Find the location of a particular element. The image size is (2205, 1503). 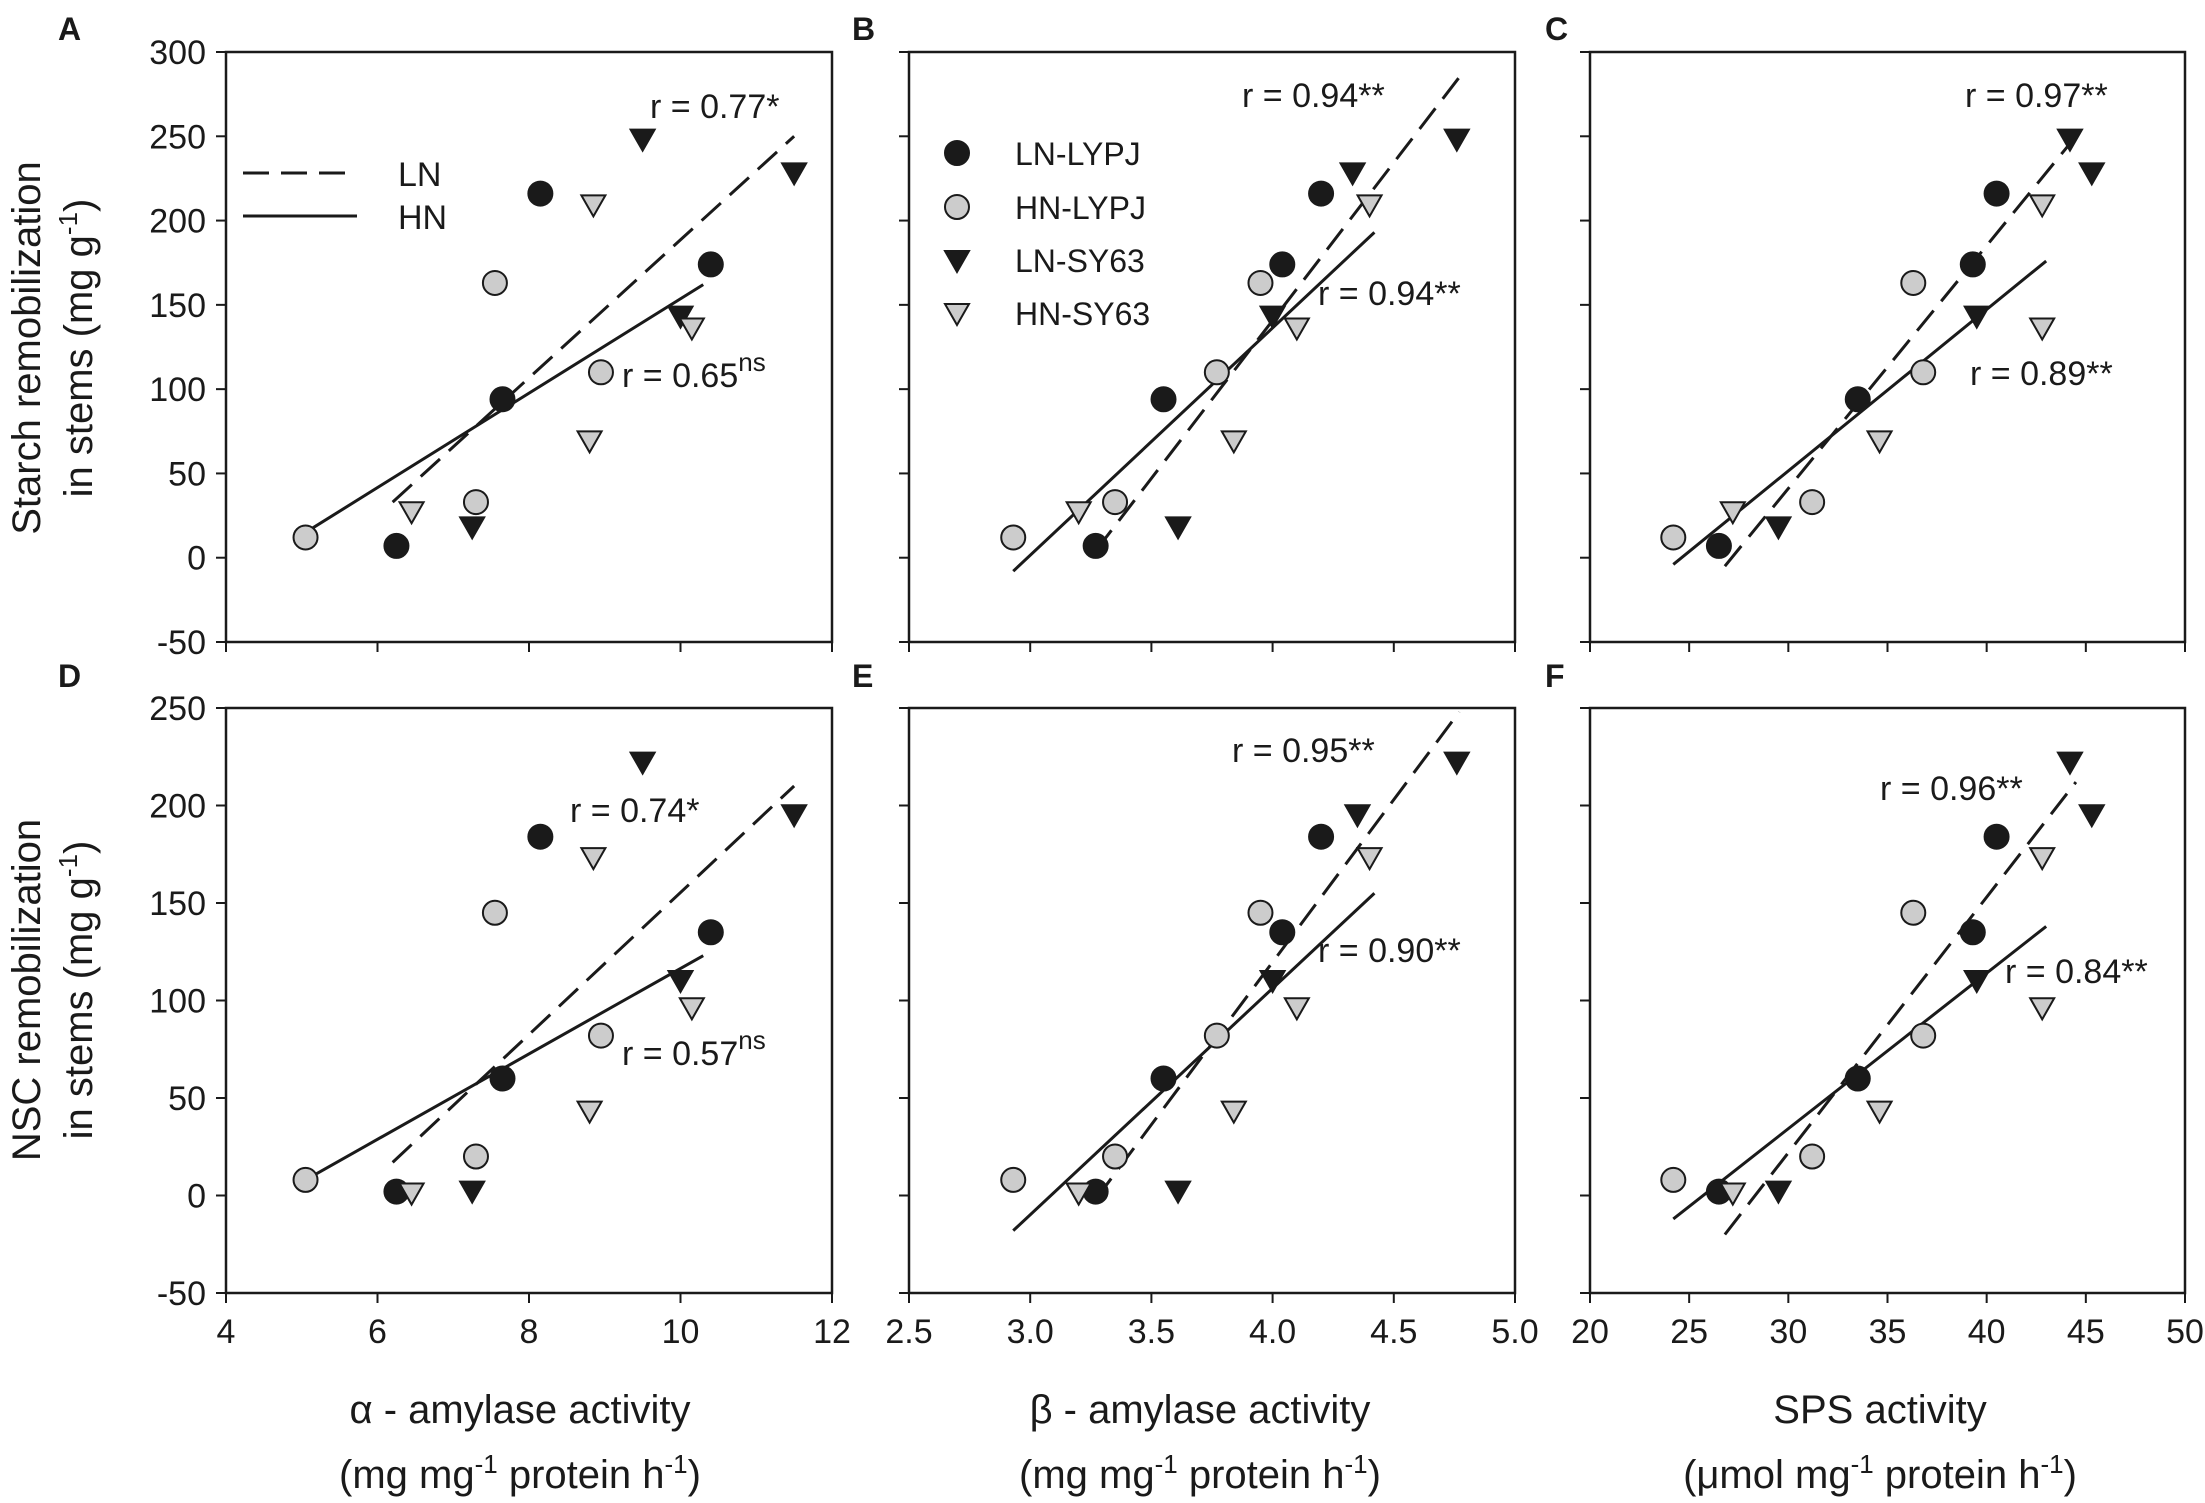

legend-ln-label: LN is located at coordinates (419, 175).